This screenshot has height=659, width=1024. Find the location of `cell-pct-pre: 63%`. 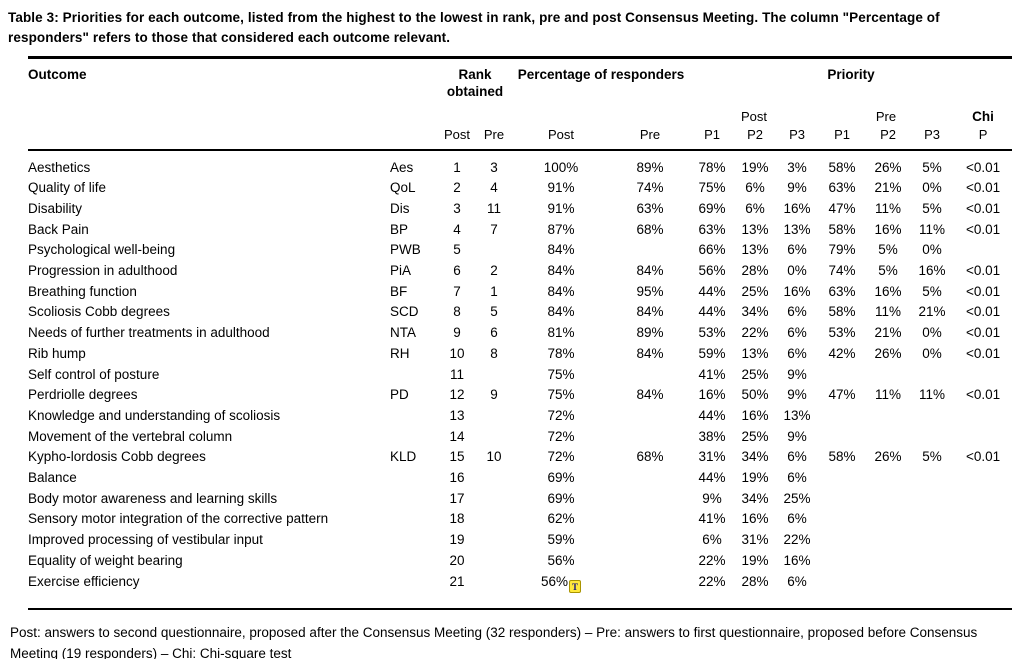

cell-pct-pre: 63% is located at coordinates (650, 208).